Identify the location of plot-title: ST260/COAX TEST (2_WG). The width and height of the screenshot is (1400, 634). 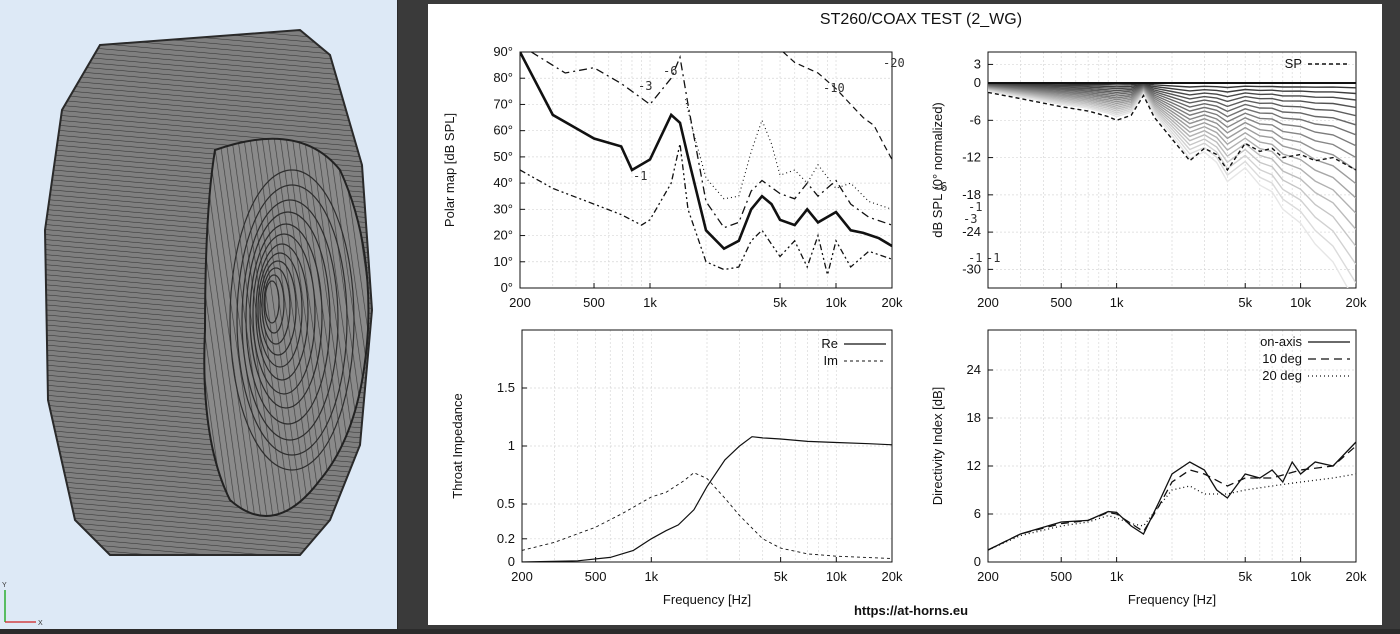
(921, 19).